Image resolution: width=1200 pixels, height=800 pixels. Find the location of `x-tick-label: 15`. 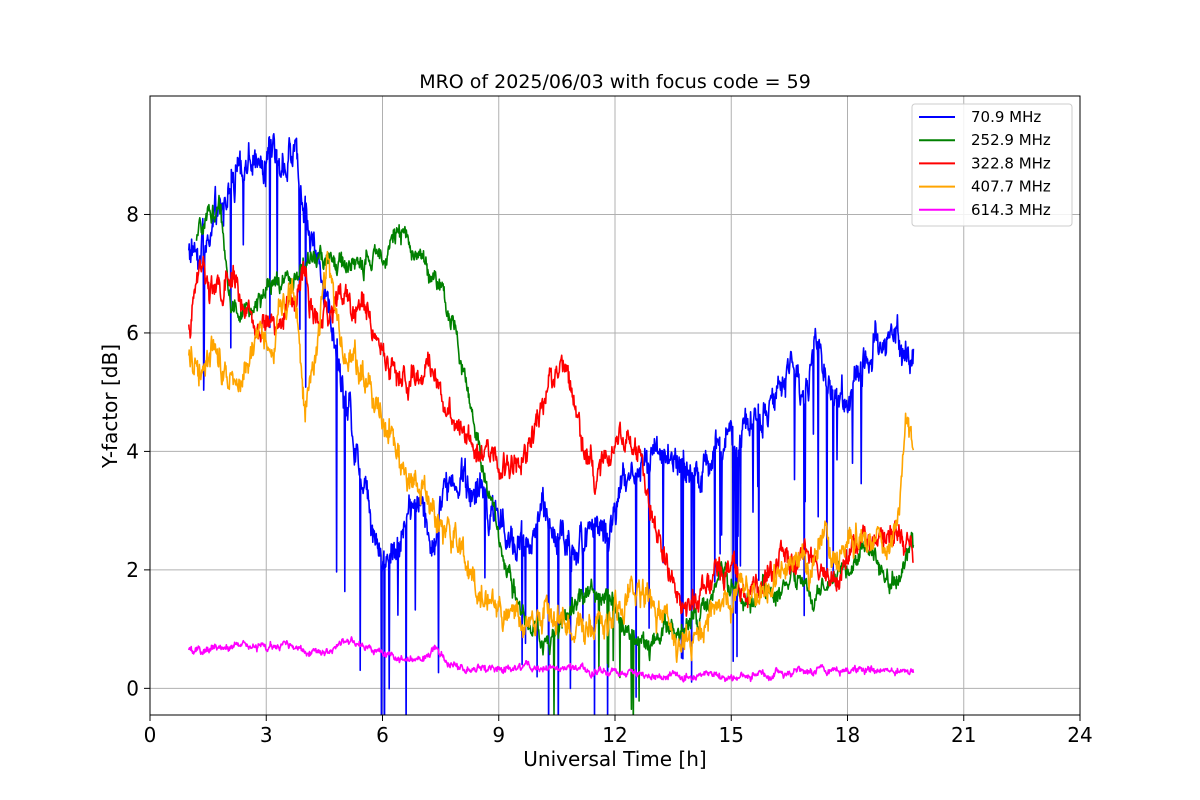

x-tick-label: 15 is located at coordinates (731, 735).